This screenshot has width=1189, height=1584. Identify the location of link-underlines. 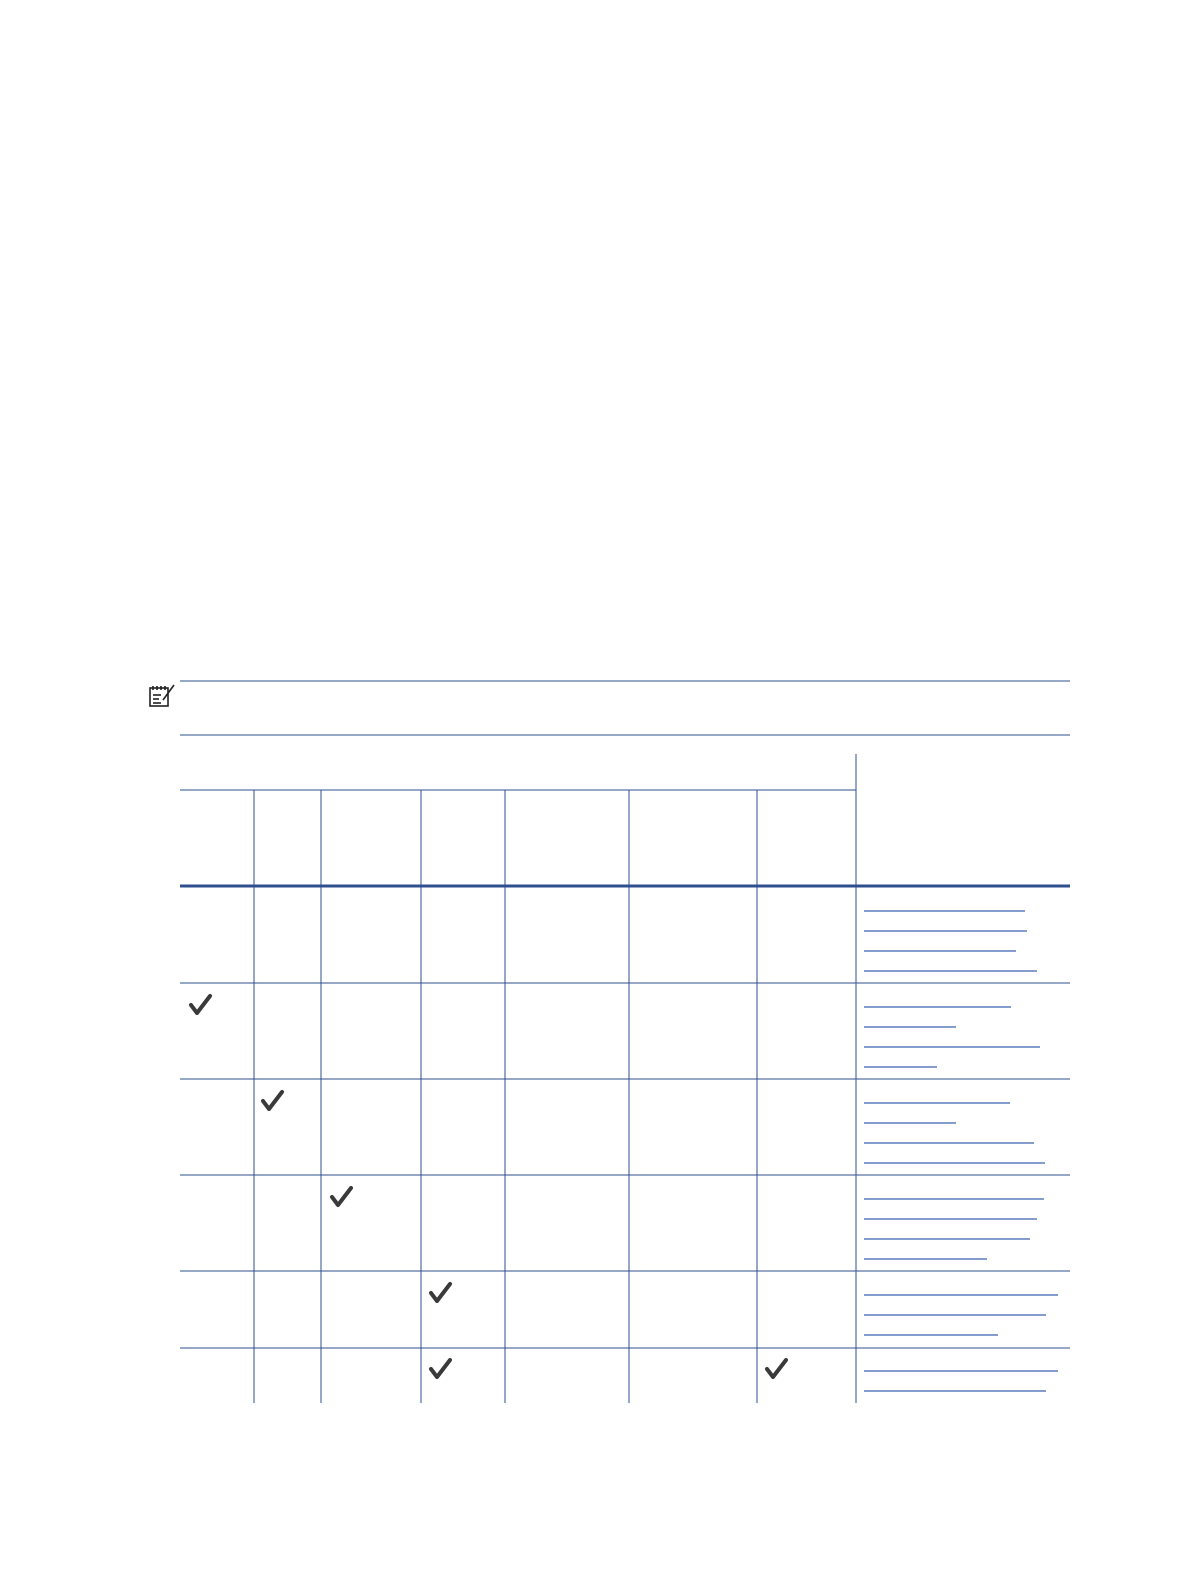
(961, 1151).